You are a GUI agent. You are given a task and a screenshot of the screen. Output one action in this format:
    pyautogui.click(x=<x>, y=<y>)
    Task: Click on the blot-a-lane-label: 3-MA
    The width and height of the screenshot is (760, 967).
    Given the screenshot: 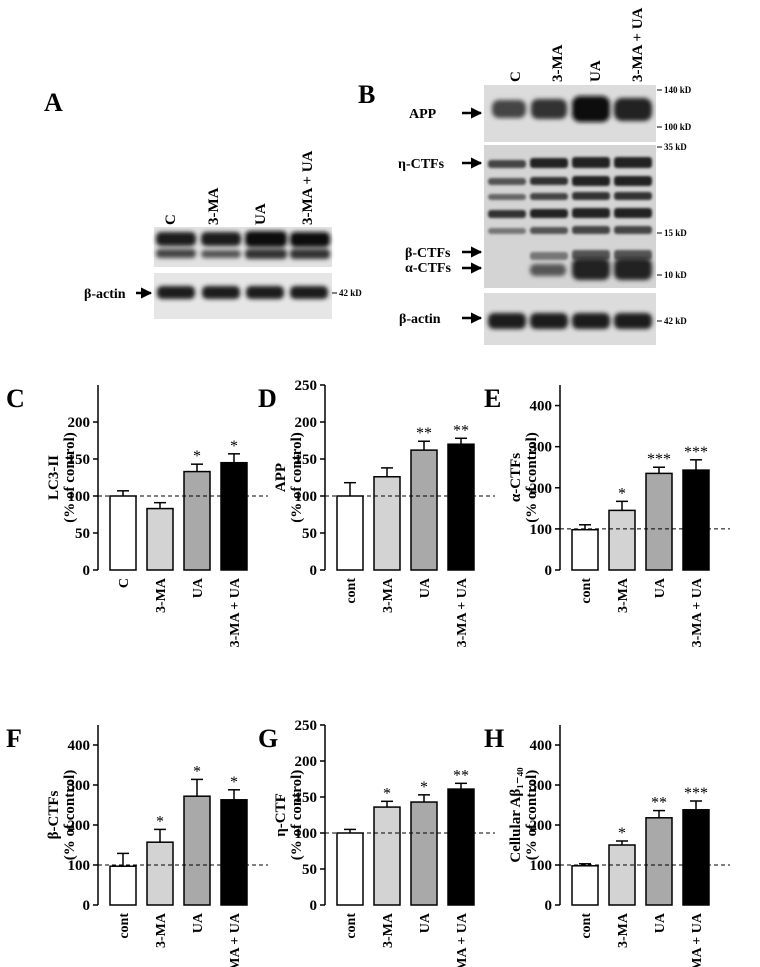 What is the action you would take?
    pyautogui.click(x=214, y=206)
    